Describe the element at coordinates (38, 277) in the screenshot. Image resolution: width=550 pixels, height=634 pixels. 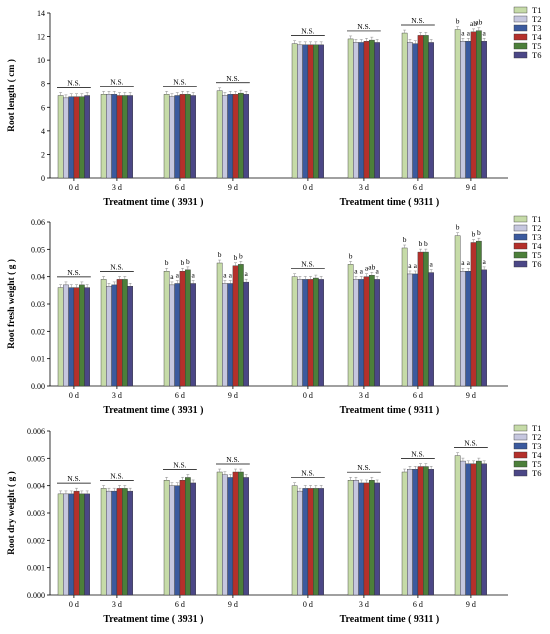
I see `y-tick-label: 0.04` at that location.